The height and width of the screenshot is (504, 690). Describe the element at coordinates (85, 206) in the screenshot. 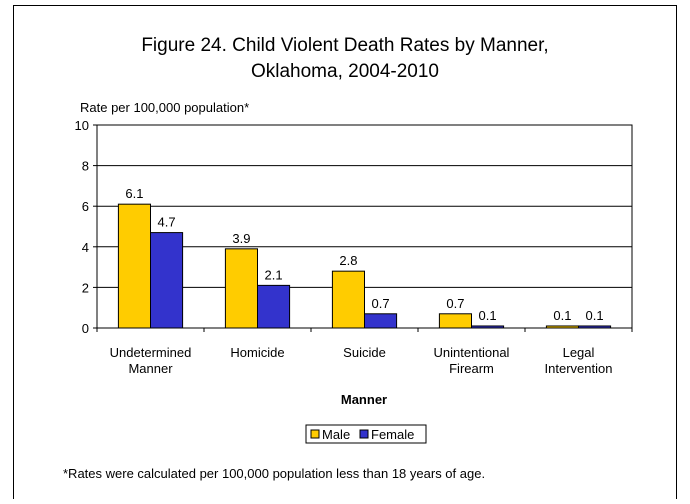

I see `y-tick-label: 6` at that location.